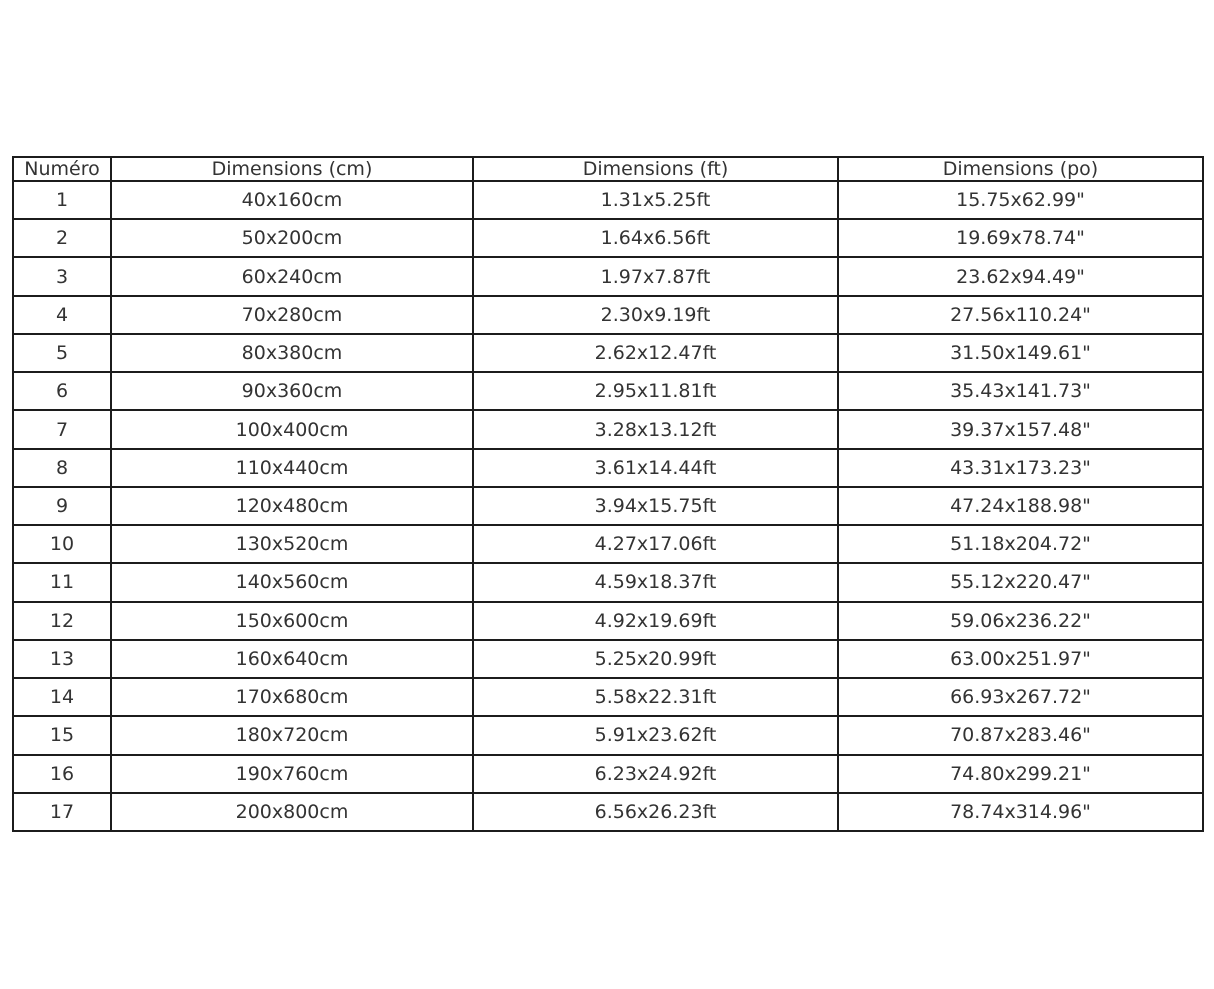 This screenshot has width=1214, height=989. Describe the element at coordinates (1020, 544) in the screenshot. I see `table-cell: 51.18x204.72"` at that location.